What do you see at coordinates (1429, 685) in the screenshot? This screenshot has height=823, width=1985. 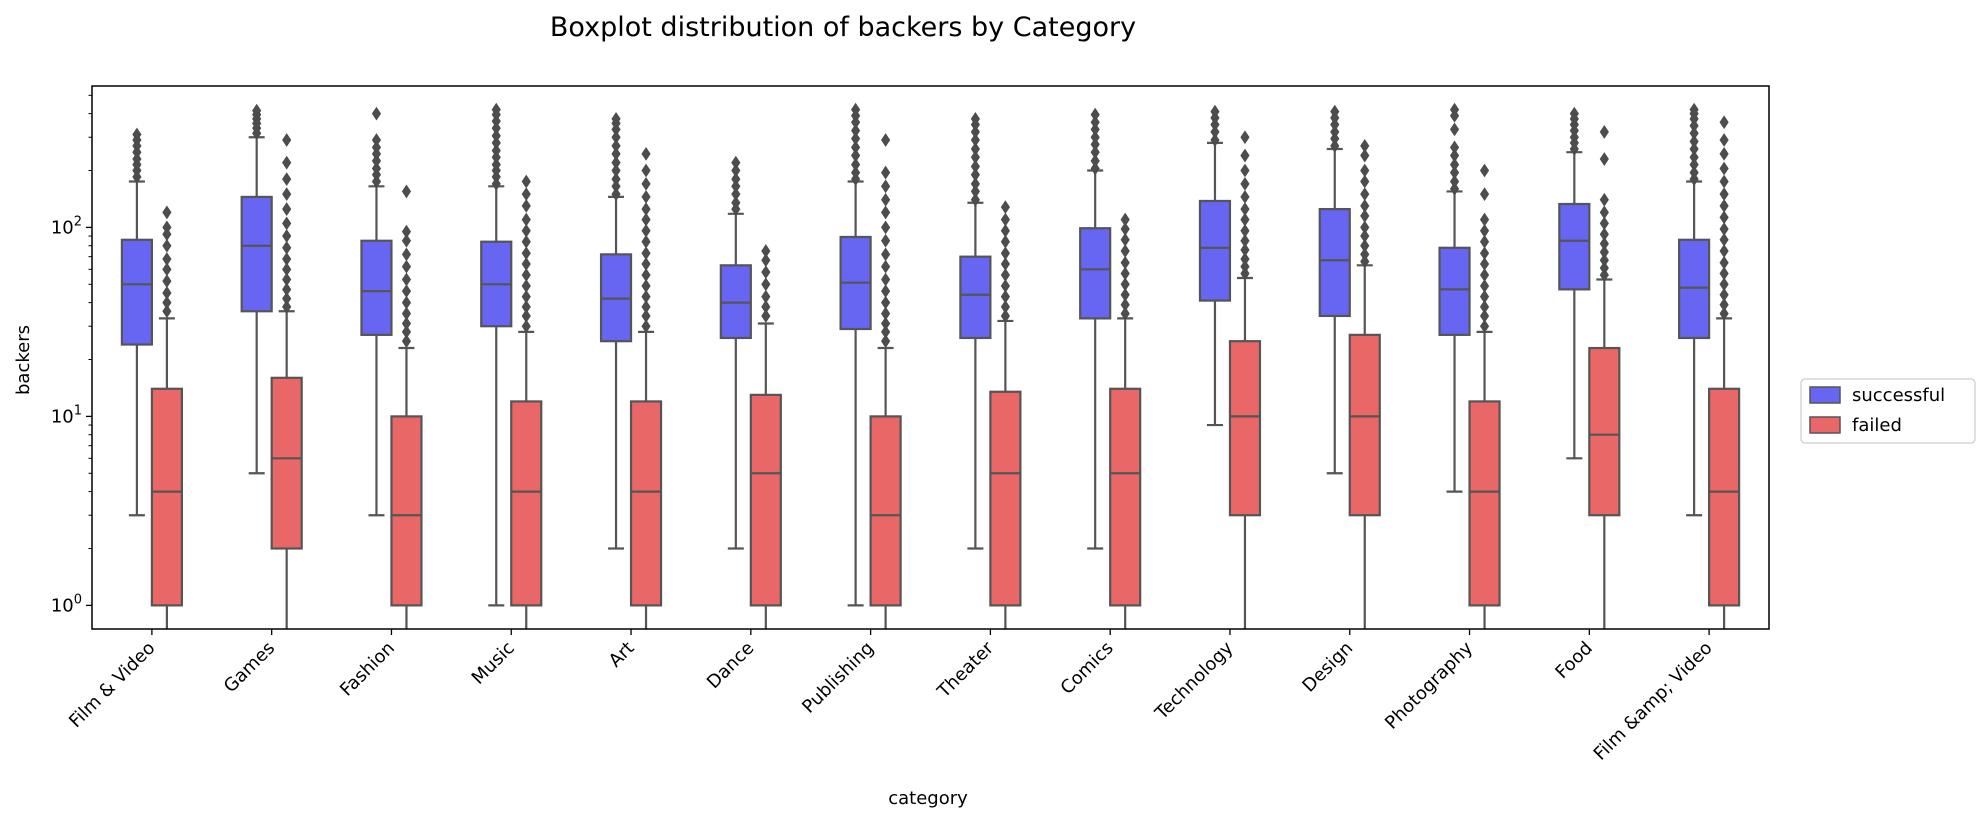 I see `x-tick-label: Photography` at bounding box center [1429, 685].